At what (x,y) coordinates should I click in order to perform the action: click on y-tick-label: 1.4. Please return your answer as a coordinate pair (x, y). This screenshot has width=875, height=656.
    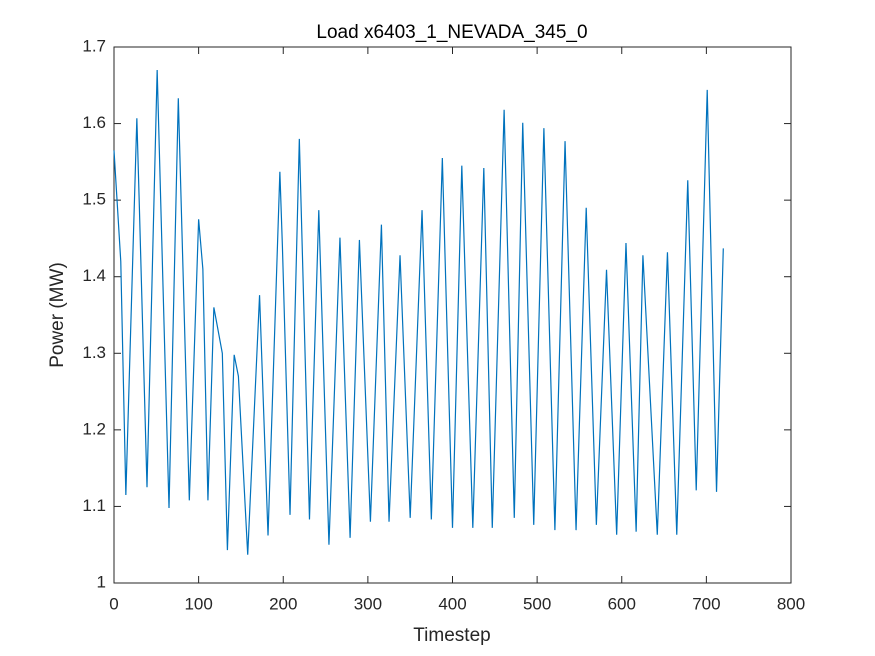
    Looking at the image, I should click on (94, 275).